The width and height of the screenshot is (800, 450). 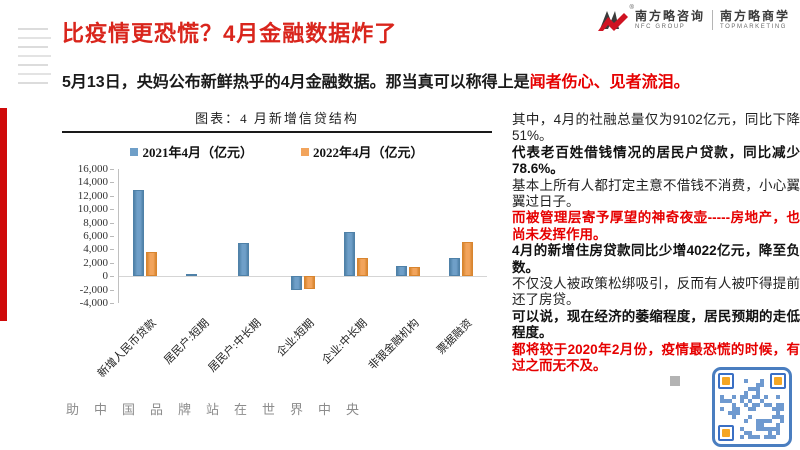 What do you see at coordinates (235, 346) in the screenshot?
I see `x-category-label: 居民户:中长期` at bounding box center [235, 346].